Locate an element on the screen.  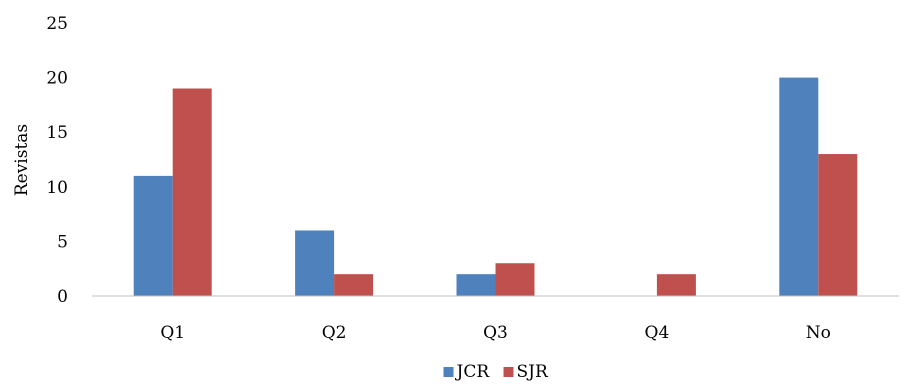
bar-jcr-q3 is located at coordinates (476, 285).